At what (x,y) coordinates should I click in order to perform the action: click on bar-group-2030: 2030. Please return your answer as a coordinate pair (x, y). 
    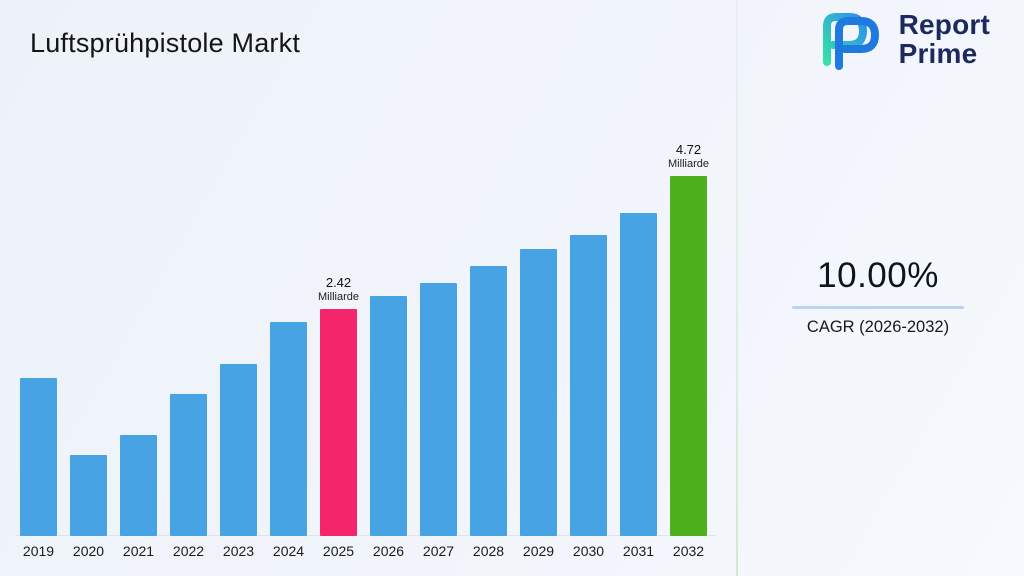
    Looking at the image, I should click on (588, 397).